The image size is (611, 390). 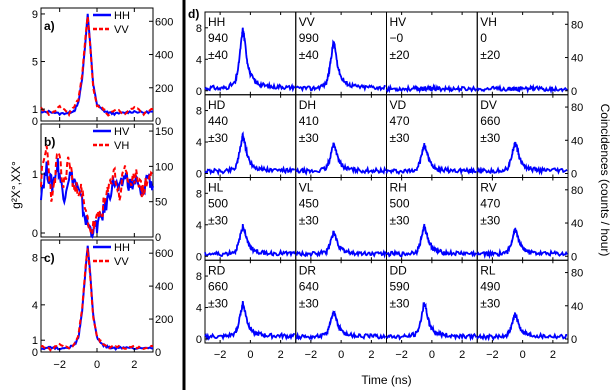 I want to click on subpanel-value: 640, so click(x=309, y=286).